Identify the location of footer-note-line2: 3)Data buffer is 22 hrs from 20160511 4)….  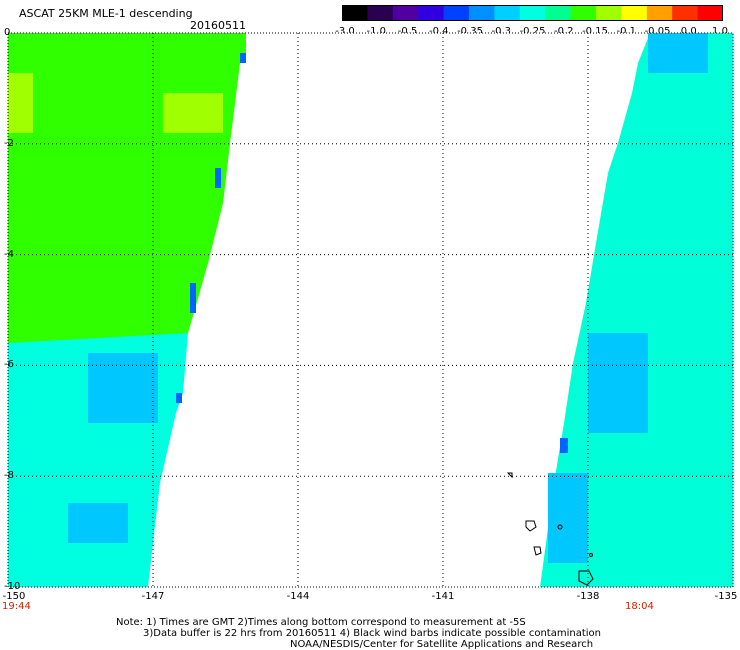
(372, 633).